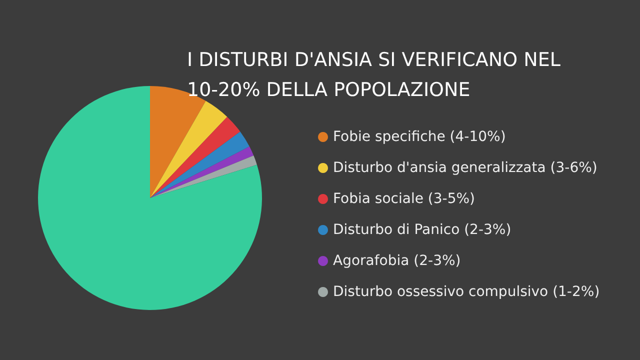 The image size is (640, 360). Describe the element at coordinates (419, 137) in the screenshot. I see `legend-label: Fobie specifiche (4-10%)` at that location.